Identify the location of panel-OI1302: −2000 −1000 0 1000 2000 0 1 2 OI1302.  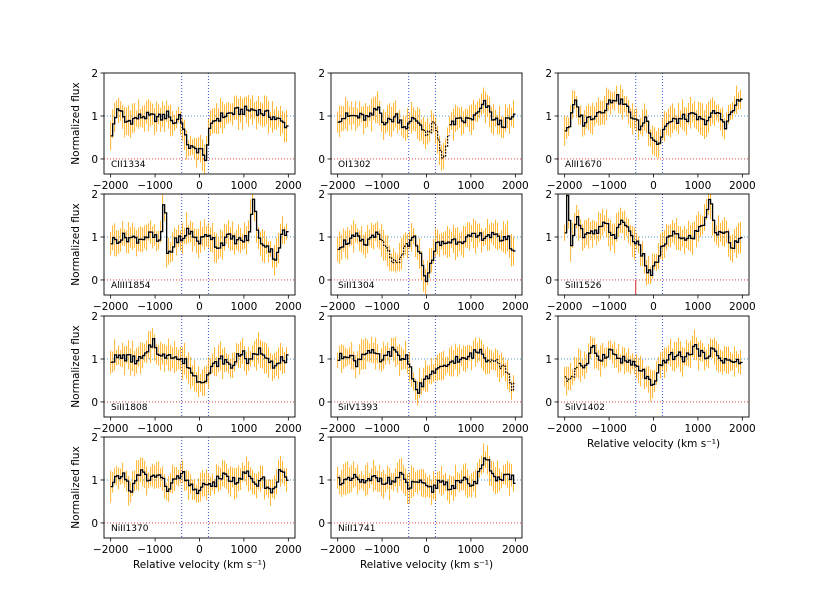
(423, 130).